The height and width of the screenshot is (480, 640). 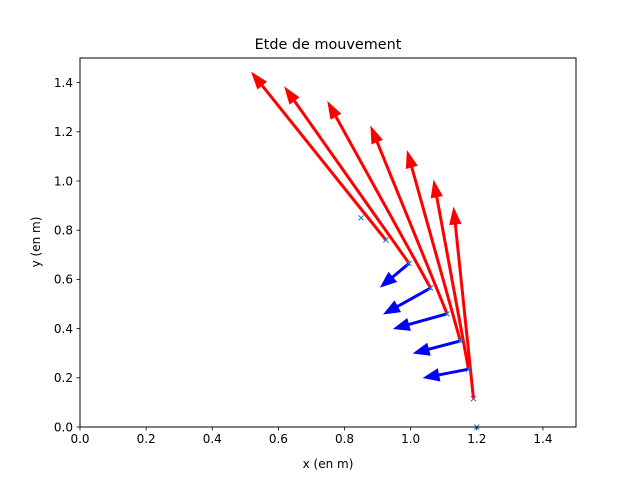 I want to click on red-vector-5-shaft, so click(x=351, y=181).